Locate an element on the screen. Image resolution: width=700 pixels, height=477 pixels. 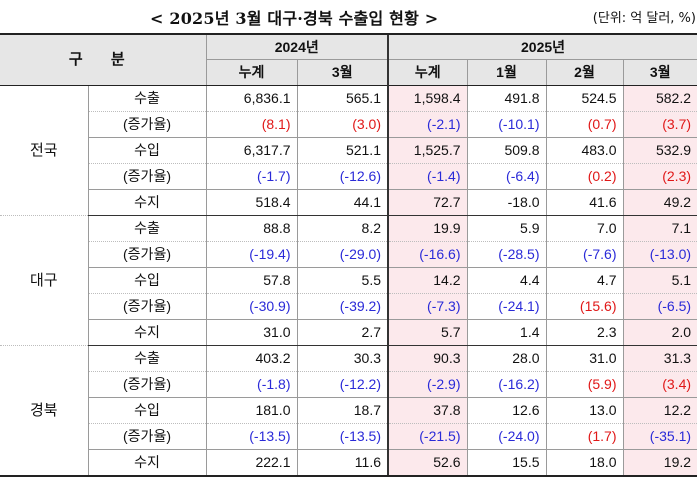
header-col-2025-feb: 2월 is located at coordinates (584, 72).